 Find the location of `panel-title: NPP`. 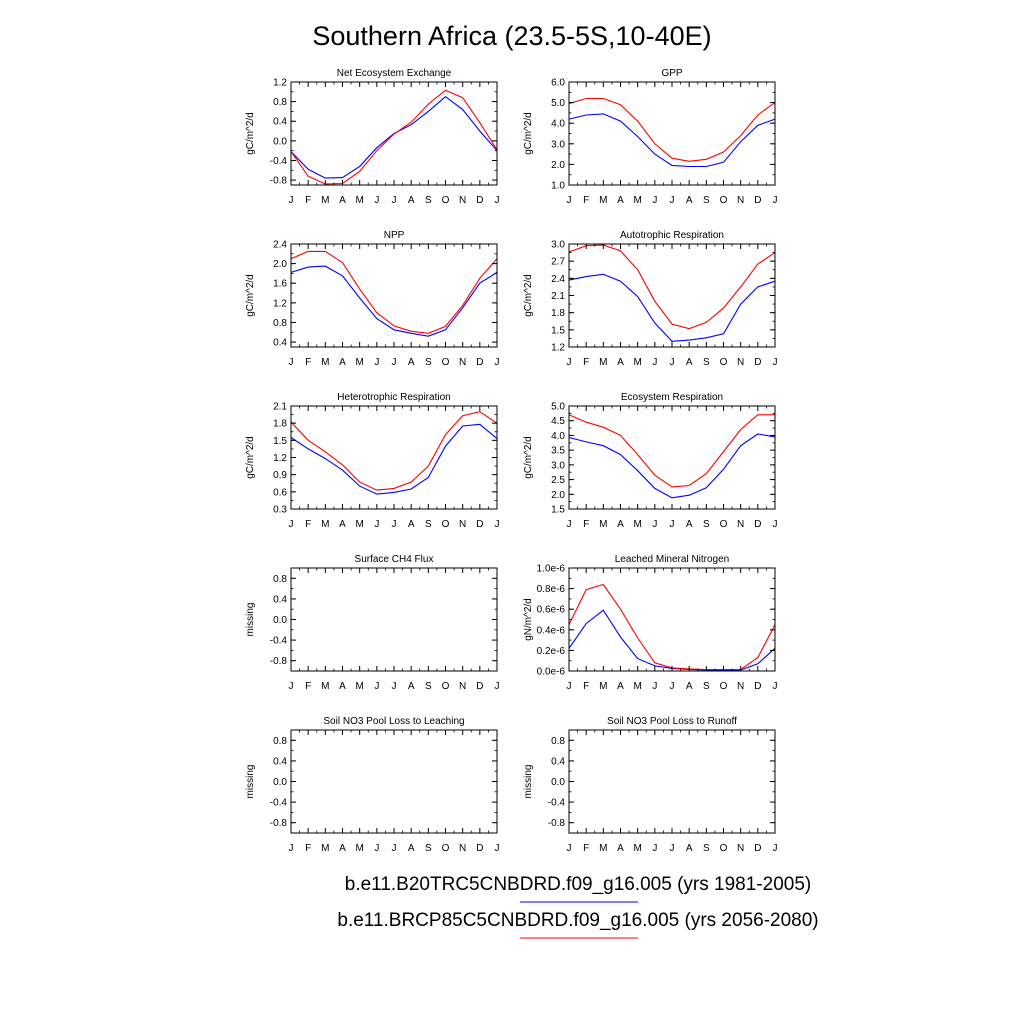

panel-title: NPP is located at coordinates (394, 235).